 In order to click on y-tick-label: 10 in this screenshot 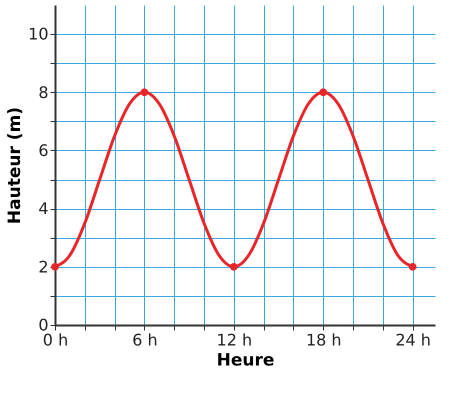, I will do `click(38, 34)`.